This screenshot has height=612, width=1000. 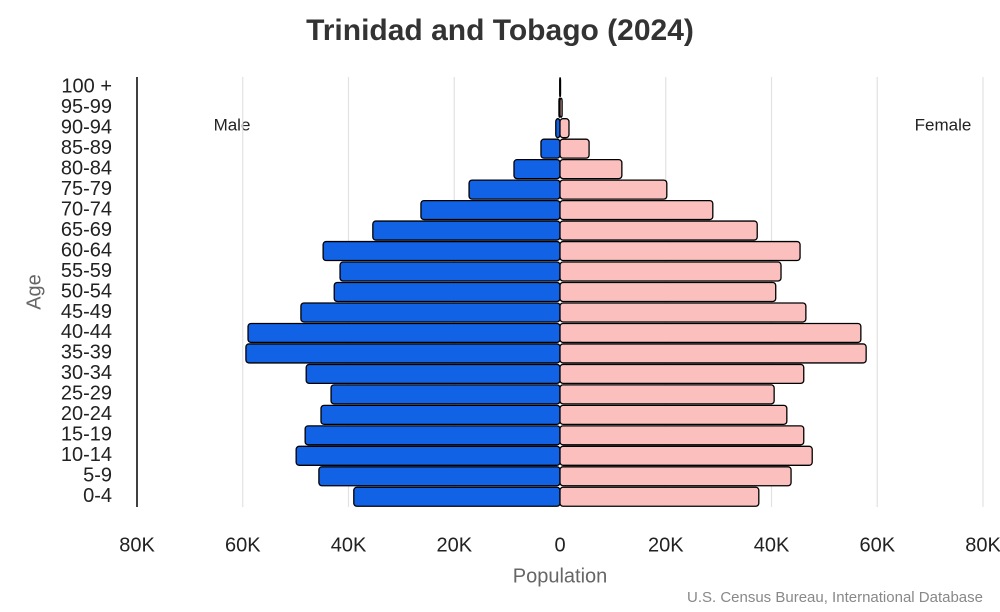 I want to click on y-tick-label: 100 +, so click(x=86, y=87).